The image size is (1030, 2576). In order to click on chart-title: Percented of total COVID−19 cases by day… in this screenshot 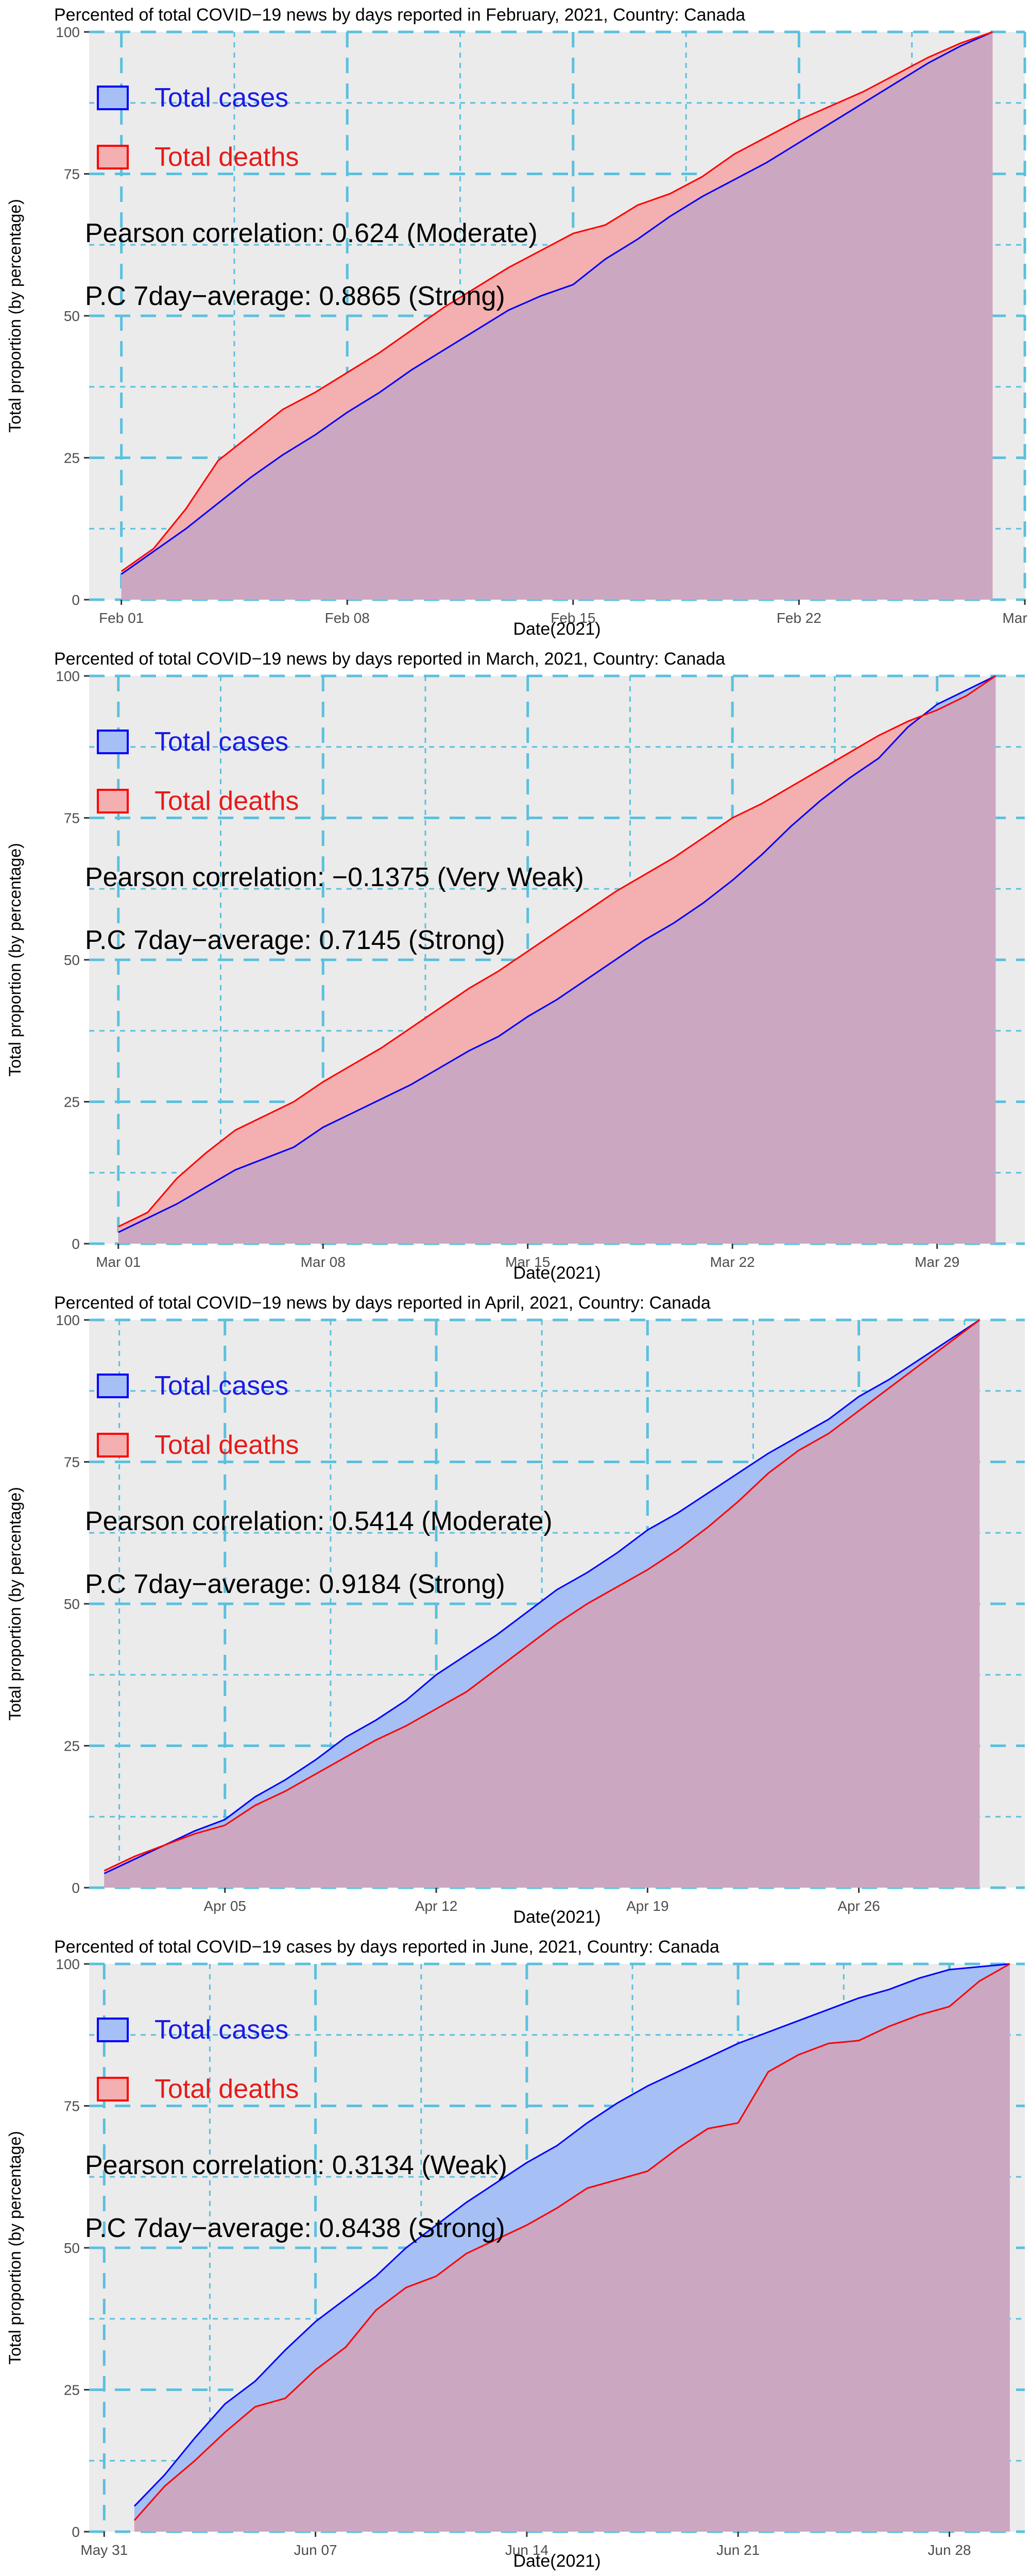, I will do `click(386, 1947)`.